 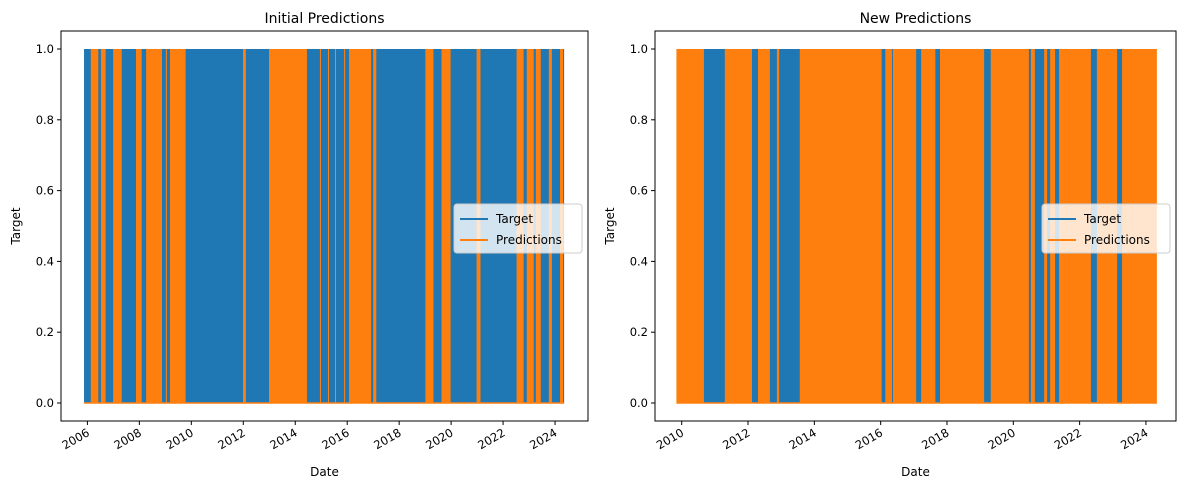 I want to click on chart-title: New Predictions, so click(x=916, y=19).